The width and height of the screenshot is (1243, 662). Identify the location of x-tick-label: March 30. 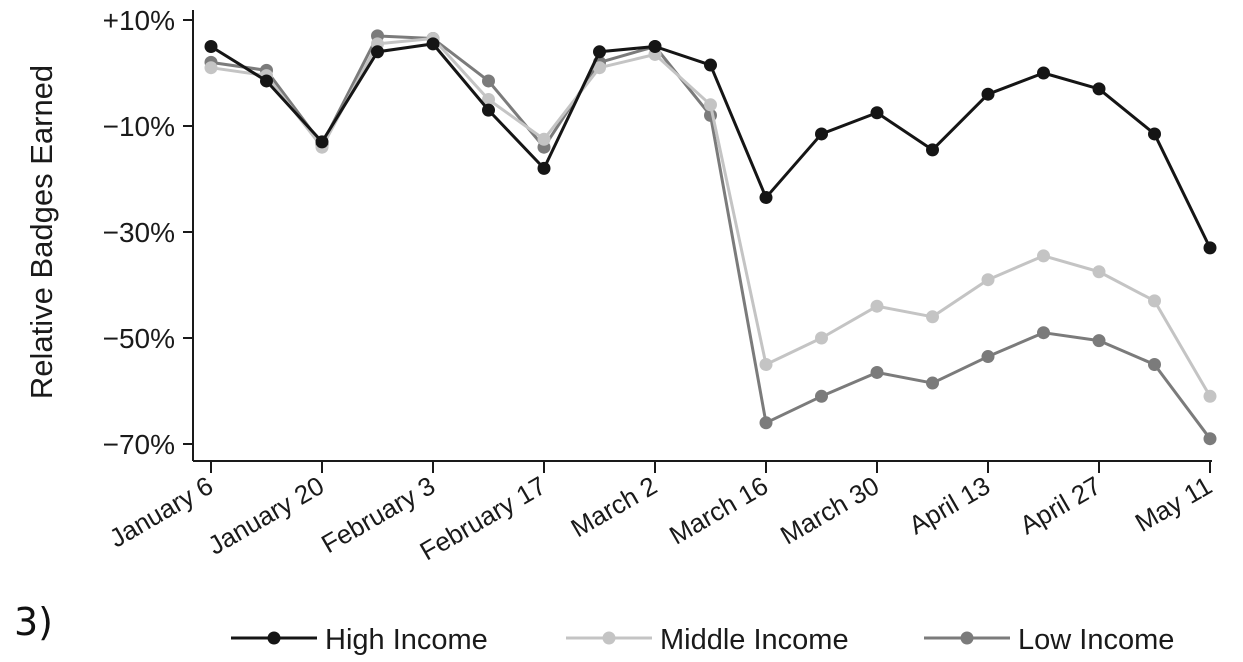
(829, 510).